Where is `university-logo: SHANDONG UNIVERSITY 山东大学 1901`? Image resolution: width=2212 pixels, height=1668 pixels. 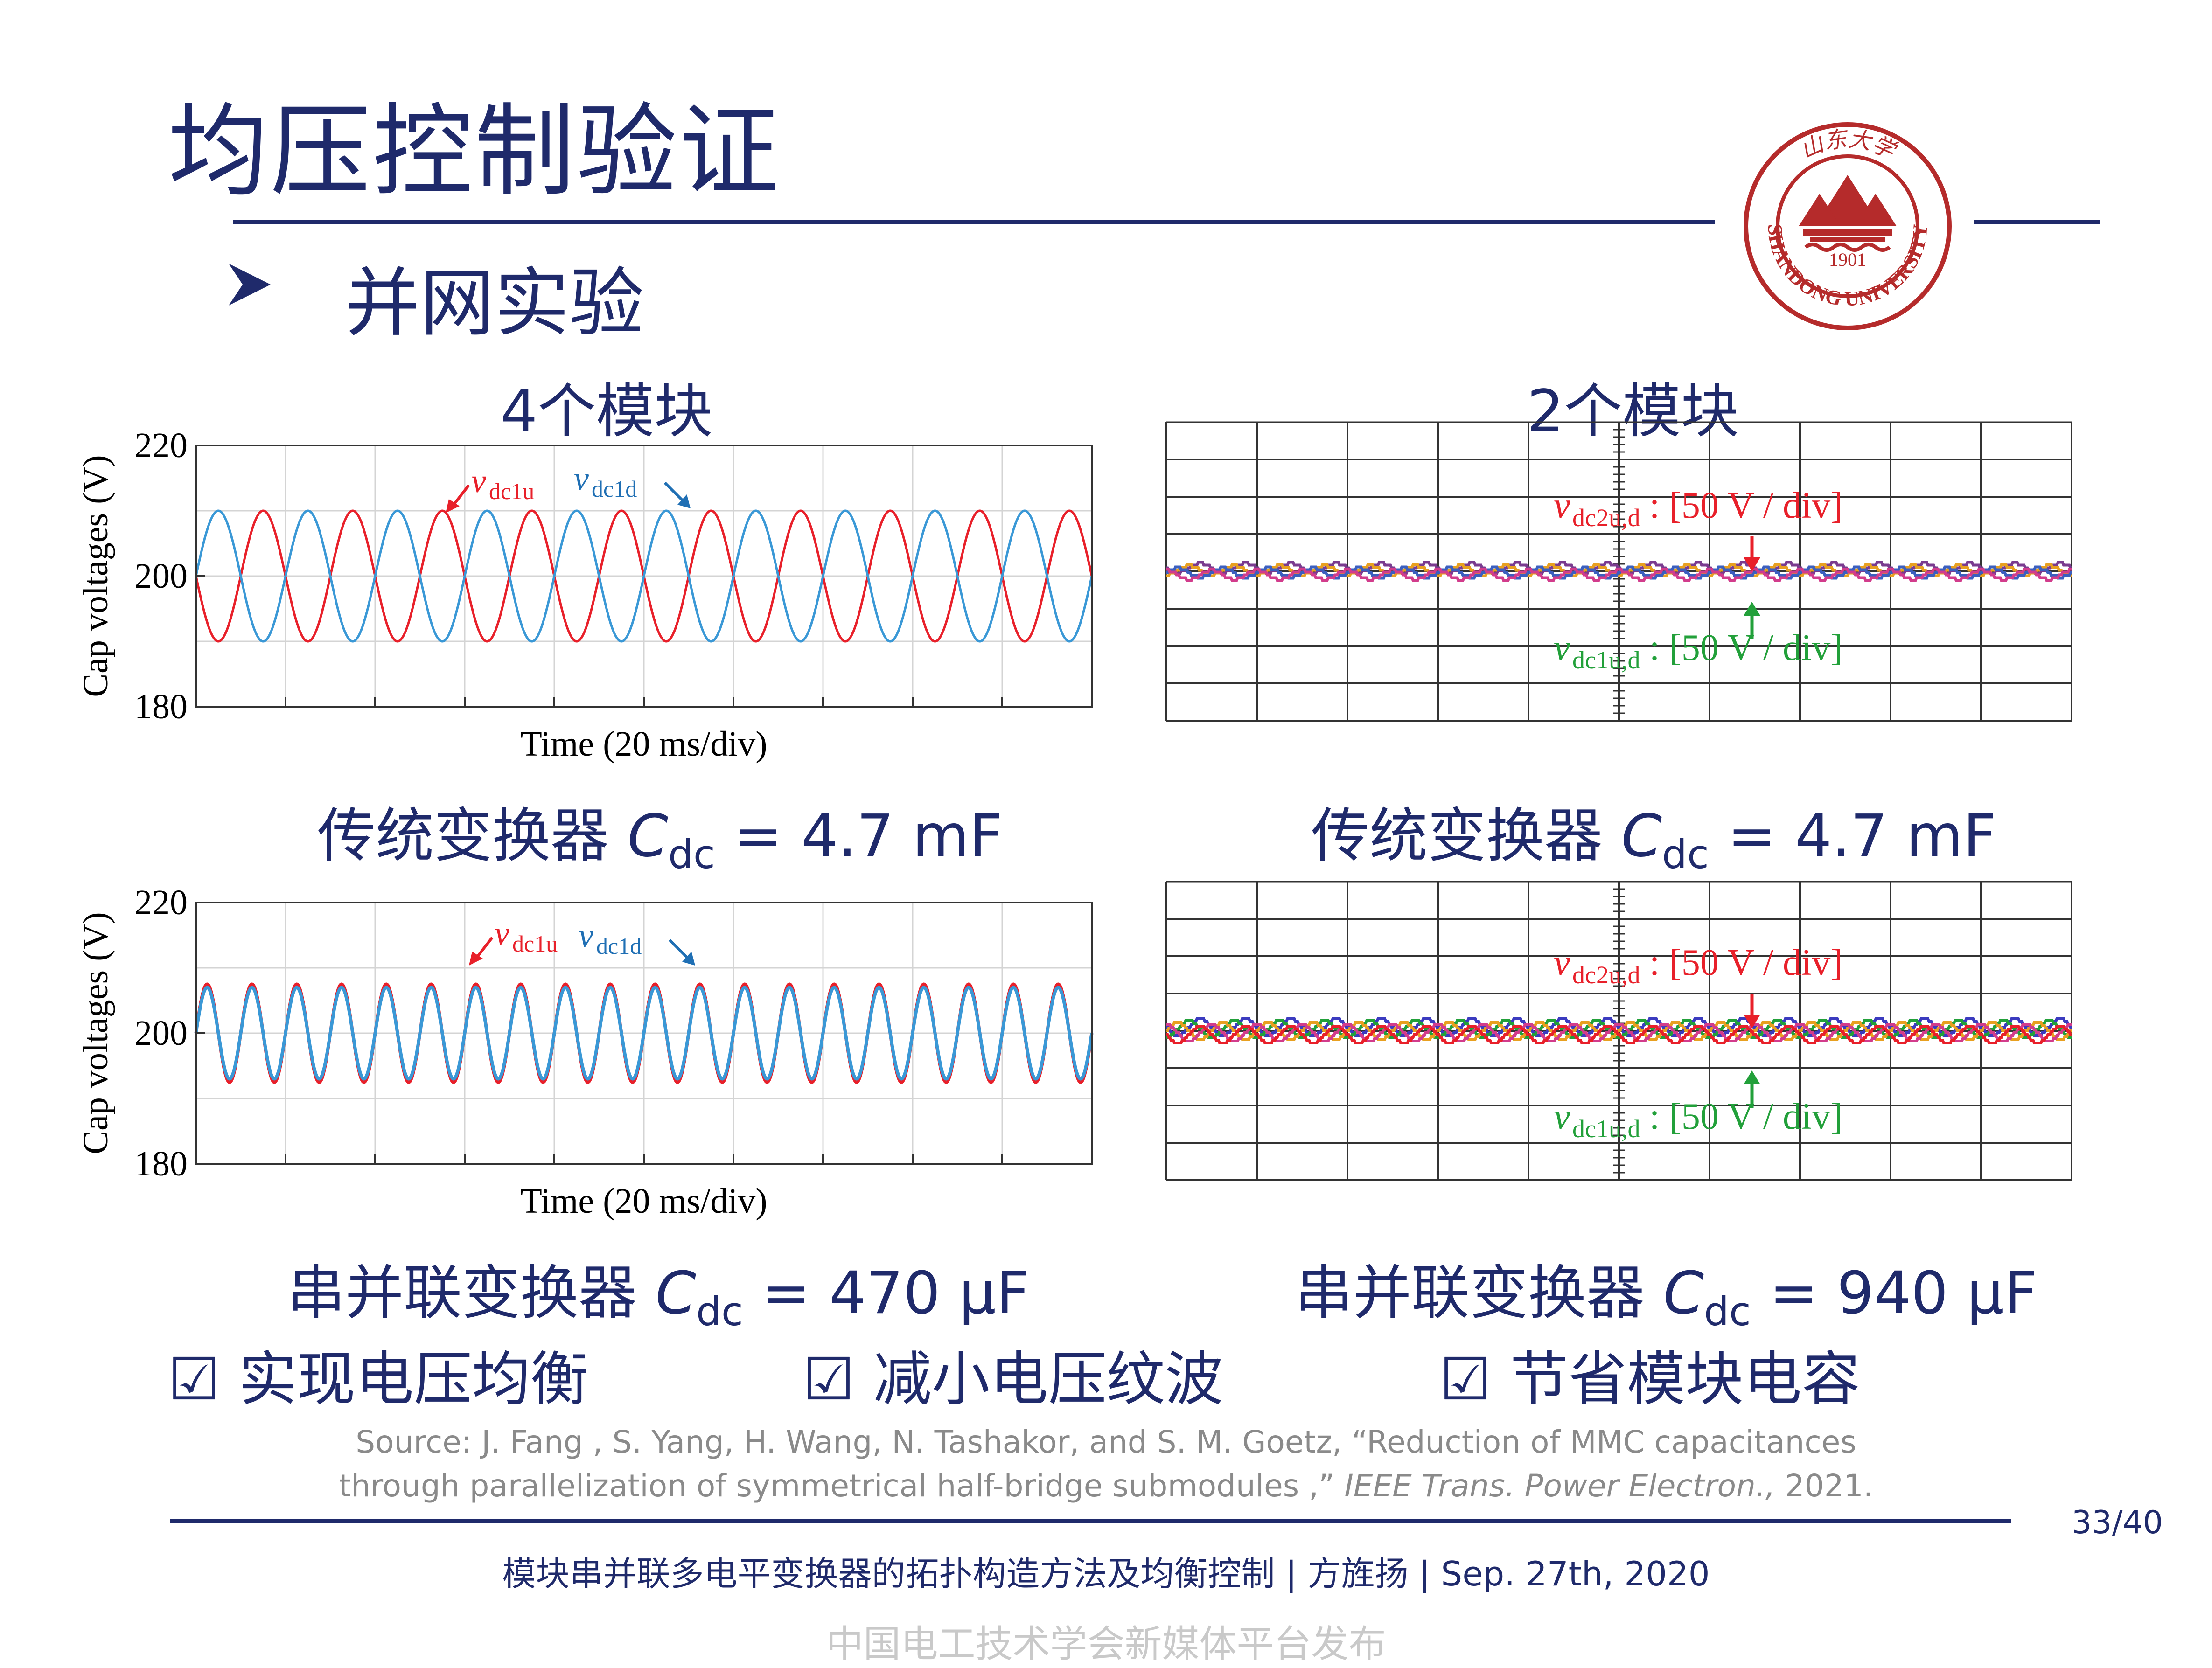 university-logo: SHANDONG UNIVERSITY 山东大学 1901 is located at coordinates (1848, 226).